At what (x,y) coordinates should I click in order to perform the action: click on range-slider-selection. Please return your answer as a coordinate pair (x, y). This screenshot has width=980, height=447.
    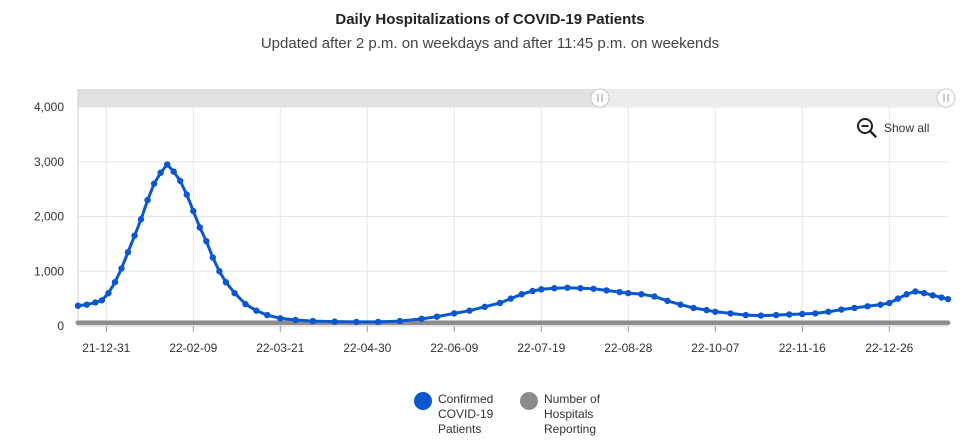
    Looking at the image, I should click on (774, 98).